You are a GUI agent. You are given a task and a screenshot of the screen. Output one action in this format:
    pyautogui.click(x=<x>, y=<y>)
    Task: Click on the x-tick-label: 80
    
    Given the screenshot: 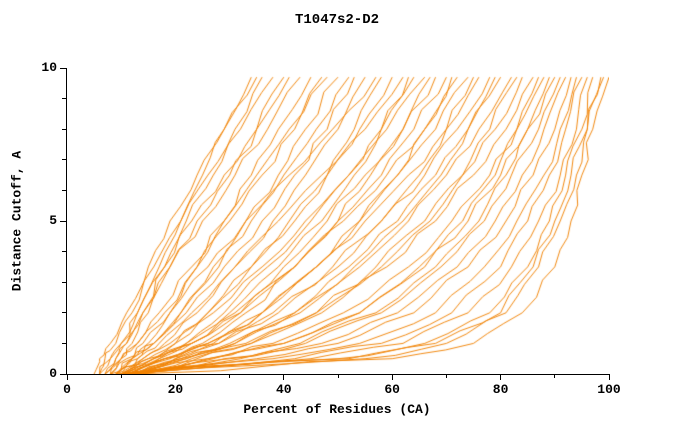 What is the action you would take?
    pyautogui.click(x=500, y=389)
    